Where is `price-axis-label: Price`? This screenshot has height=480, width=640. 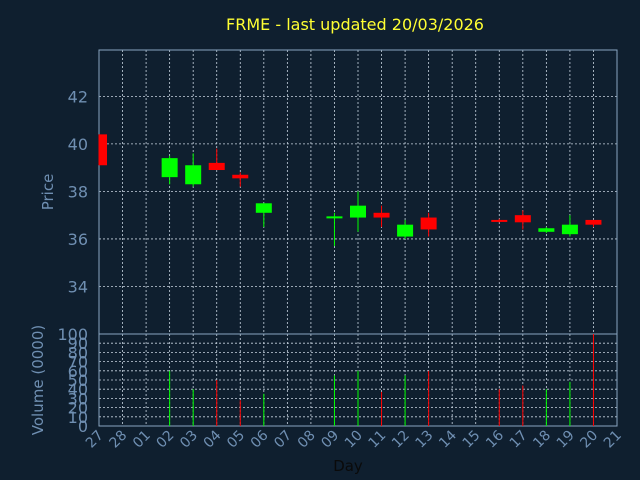 price-axis-label: Price is located at coordinates (48, 192).